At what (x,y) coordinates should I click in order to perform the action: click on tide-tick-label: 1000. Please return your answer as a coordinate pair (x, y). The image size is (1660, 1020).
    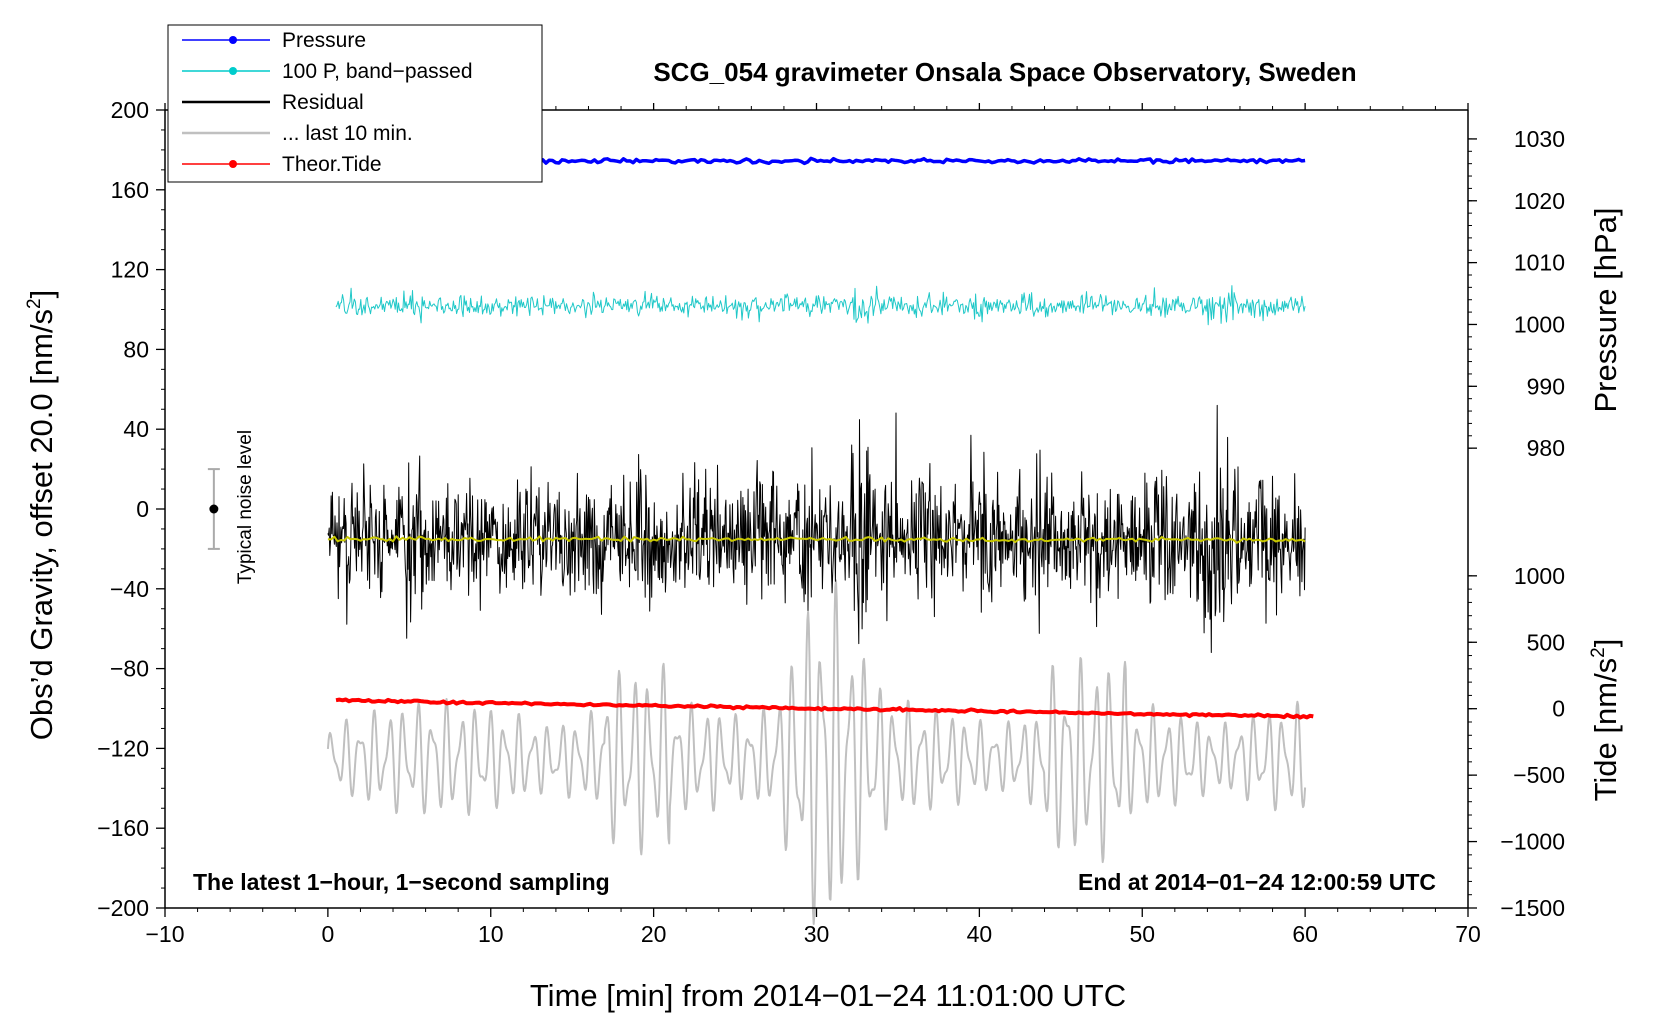
    Looking at the image, I should click on (1539, 576).